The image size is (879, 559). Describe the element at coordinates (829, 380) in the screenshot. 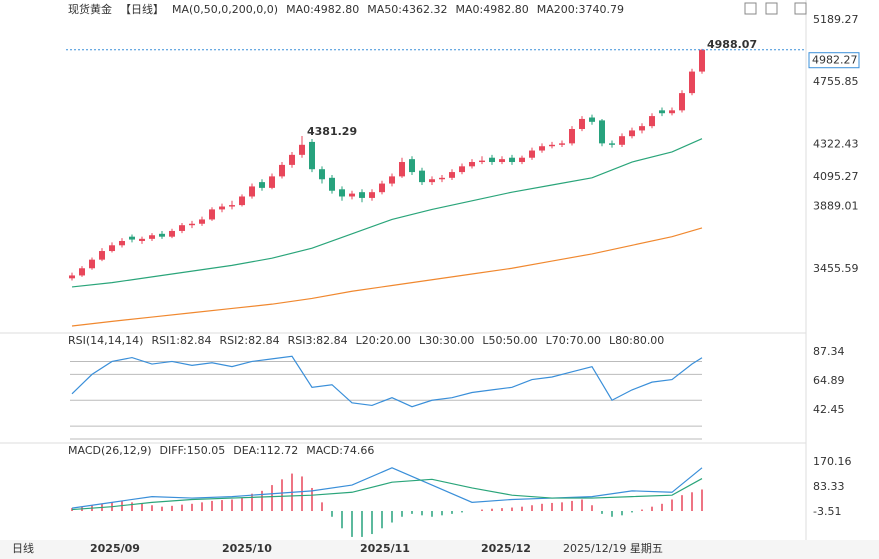

I see `y-tick-label: 64.89` at that location.